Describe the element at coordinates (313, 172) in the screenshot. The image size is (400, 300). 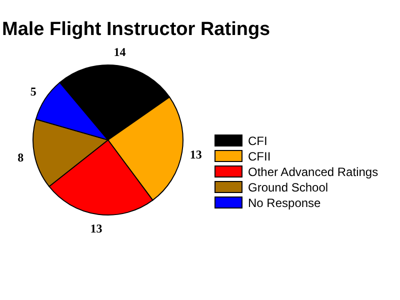
I see `legend-label: Other Advanced Ratings` at that location.